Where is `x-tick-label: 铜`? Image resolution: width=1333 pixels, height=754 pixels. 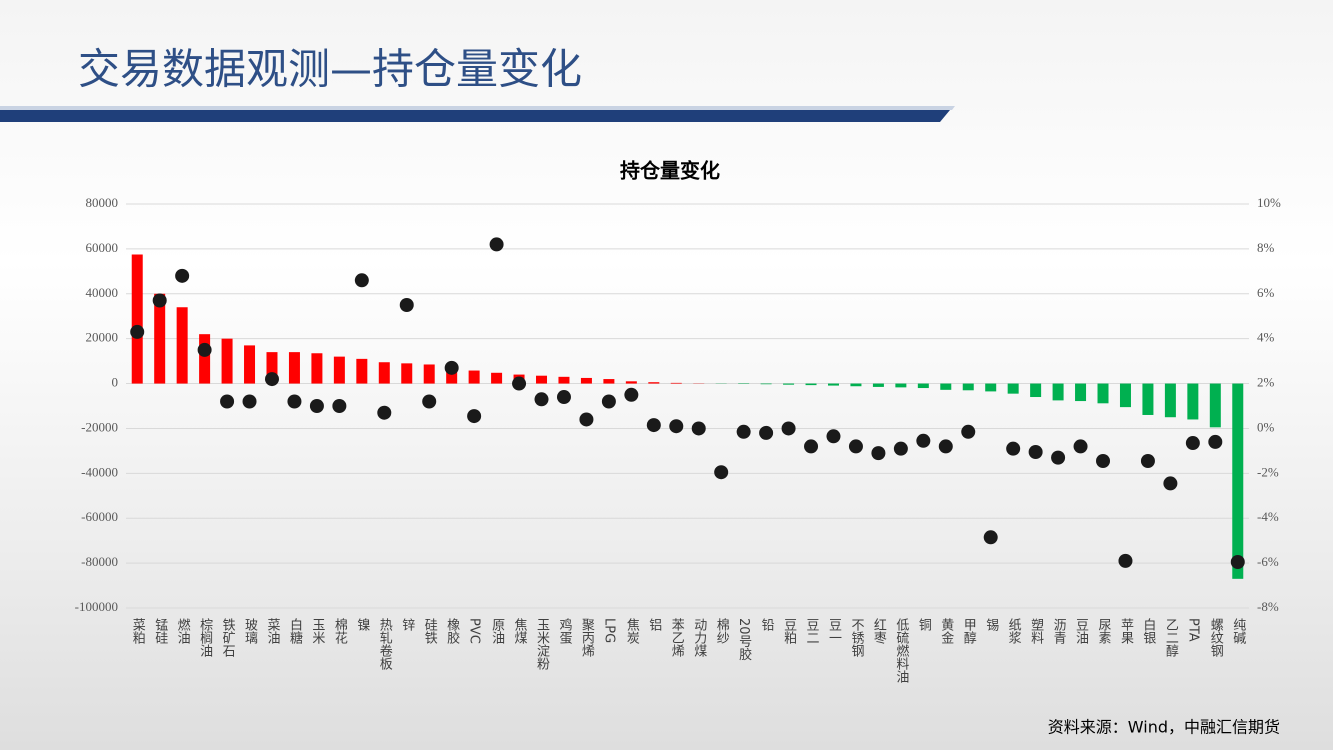
x-tick-label: 铜 is located at coordinates (924, 624).